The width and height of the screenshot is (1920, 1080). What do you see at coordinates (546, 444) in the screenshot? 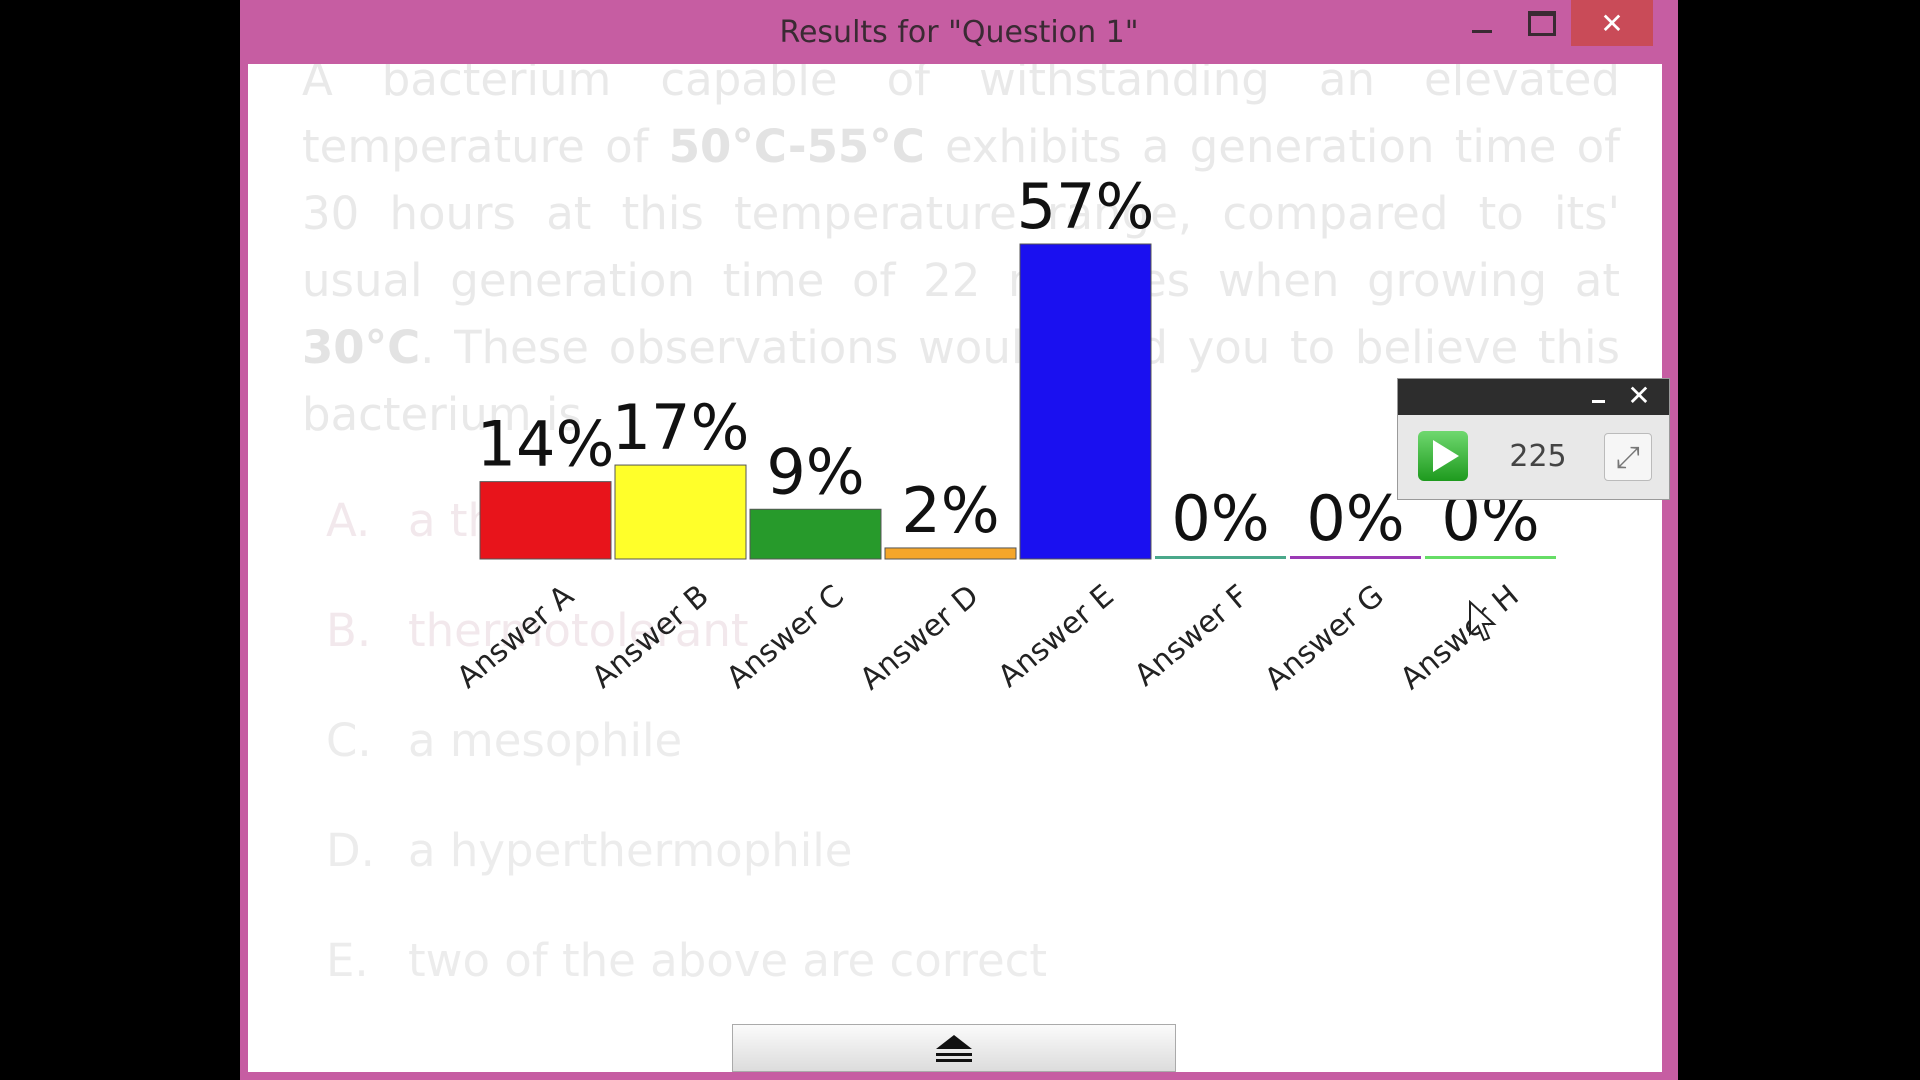
I see `data-label: 14%` at bounding box center [546, 444].